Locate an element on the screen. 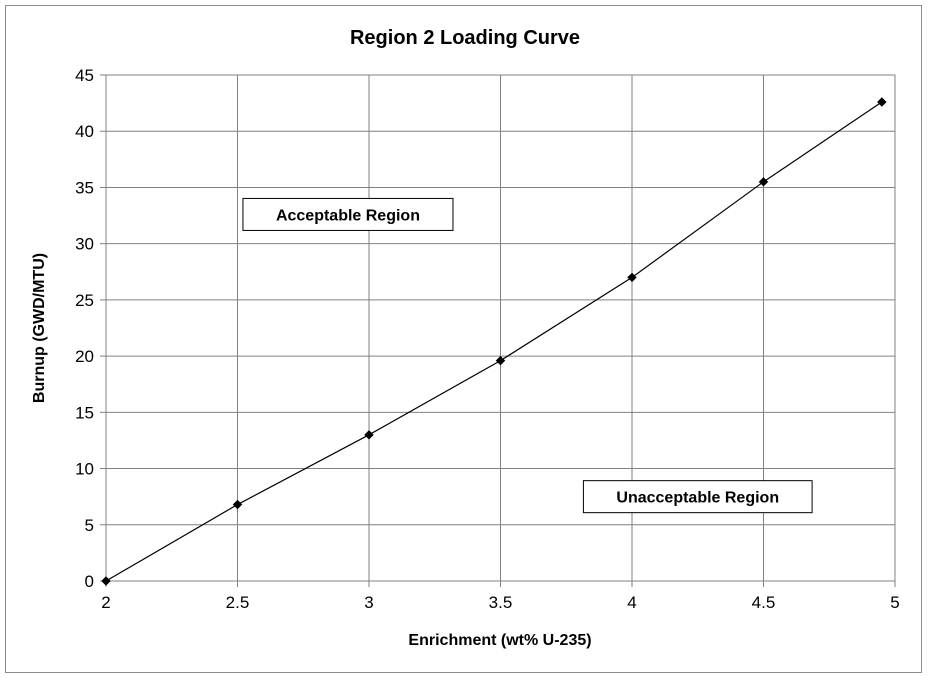 This screenshot has width=929, height=680. x-axis-label: Enrichment (wt% U-235) is located at coordinates (499, 640).